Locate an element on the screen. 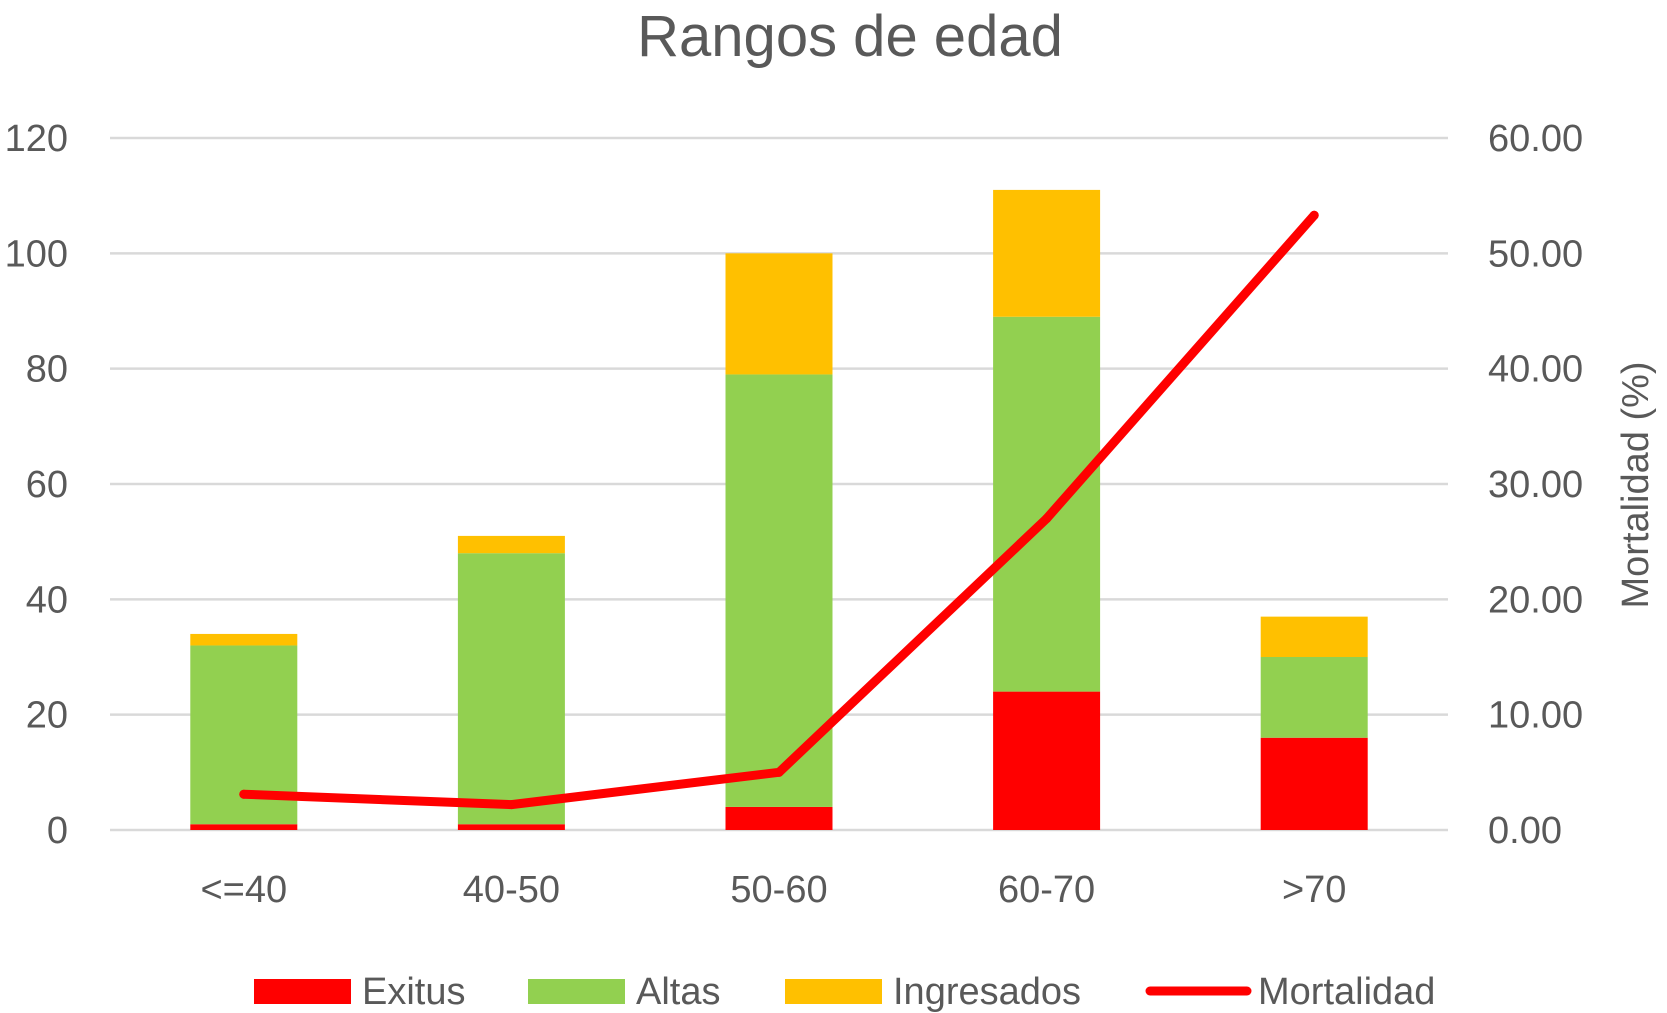 Image resolution: width=1667 pixels, height=1013 pixels. x-tick-label: 40-50 is located at coordinates (511, 890).